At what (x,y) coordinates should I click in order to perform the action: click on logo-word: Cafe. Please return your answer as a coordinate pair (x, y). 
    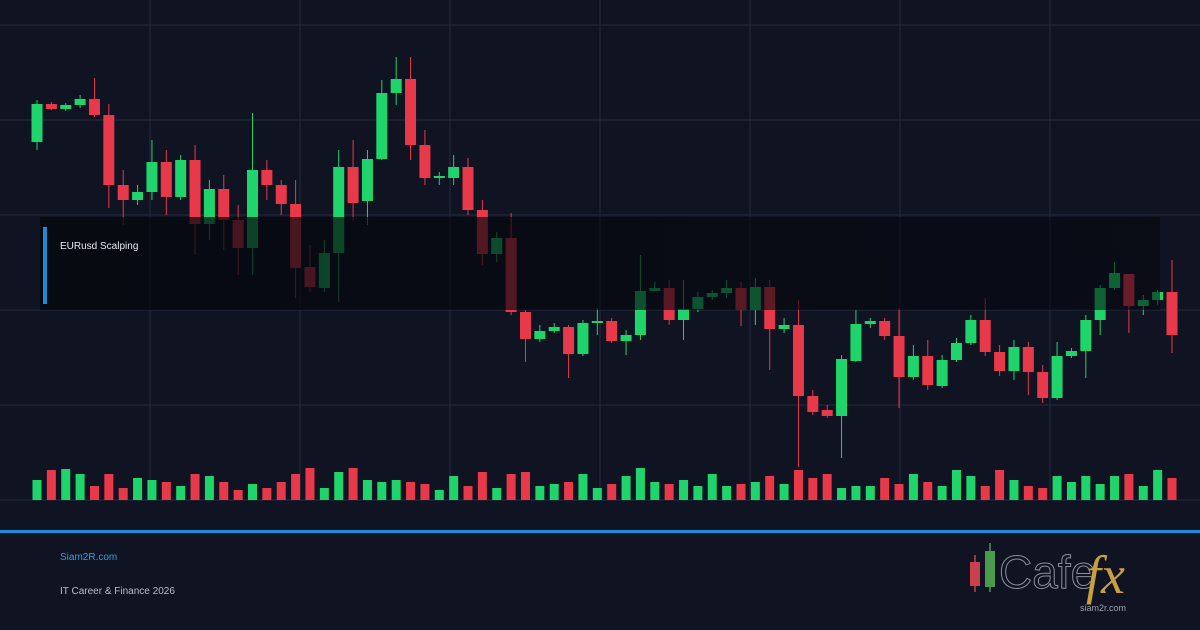
    Looking at the image, I should click on (1047, 572).